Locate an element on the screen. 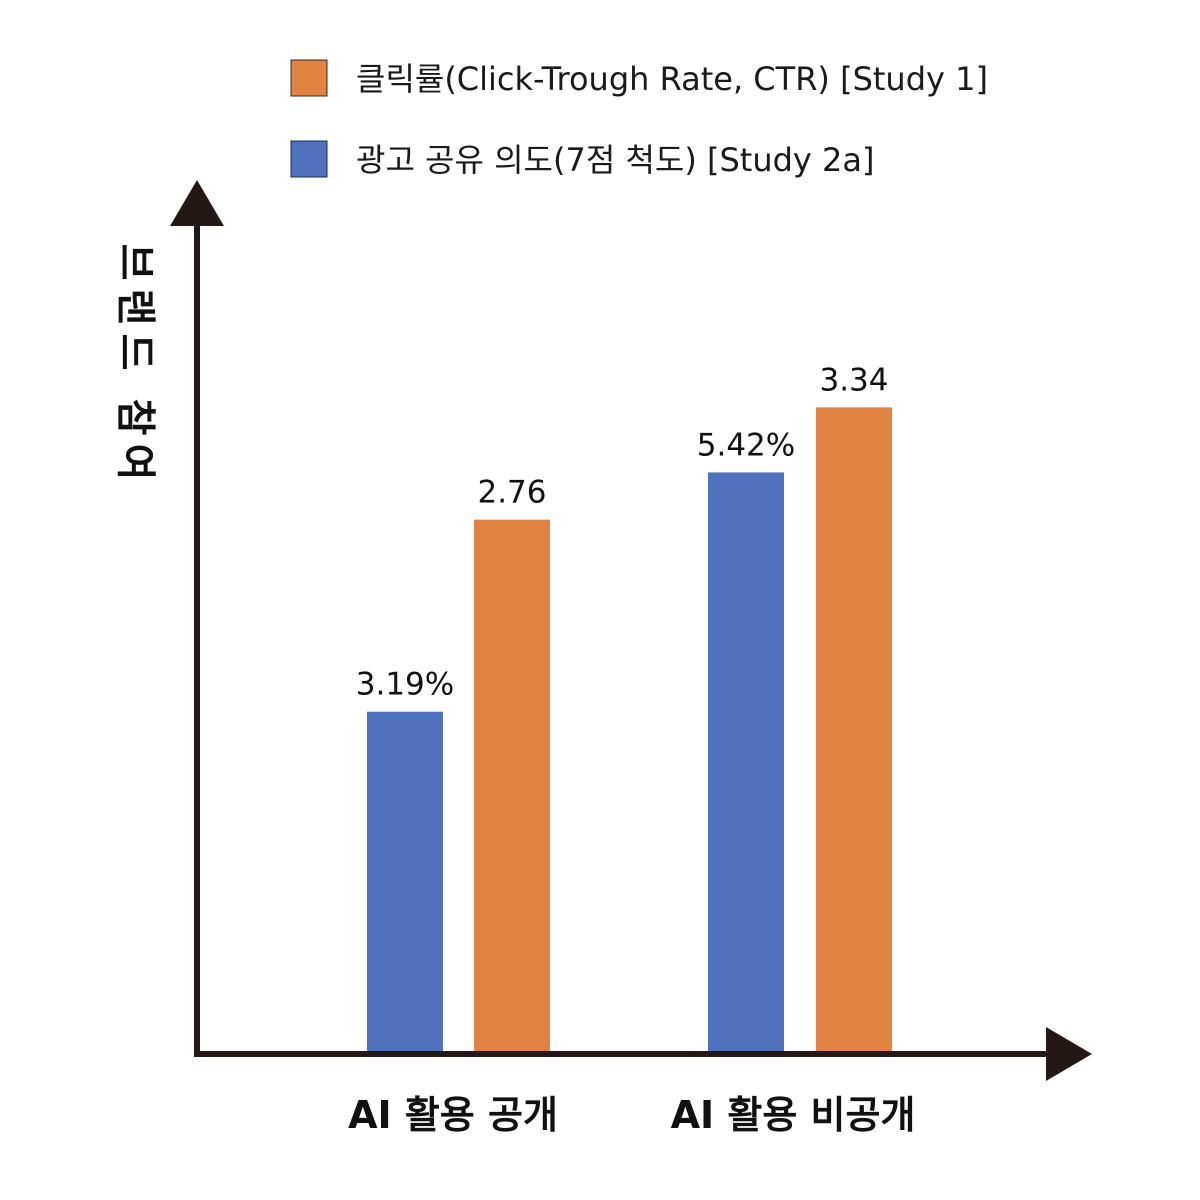 This screenshot has height=1200, width=1200. bar-series1-cat1 is located at coordinates (854, 731).